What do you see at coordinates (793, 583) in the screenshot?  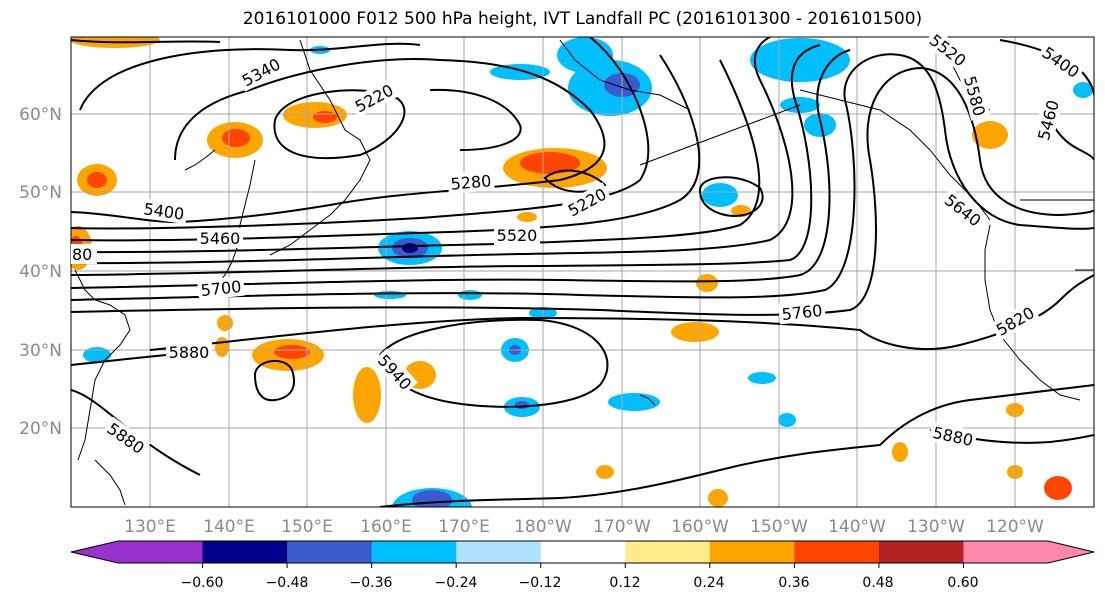 I see `colorbar-tick-label: 0.36` at bounding box center [793, 583].